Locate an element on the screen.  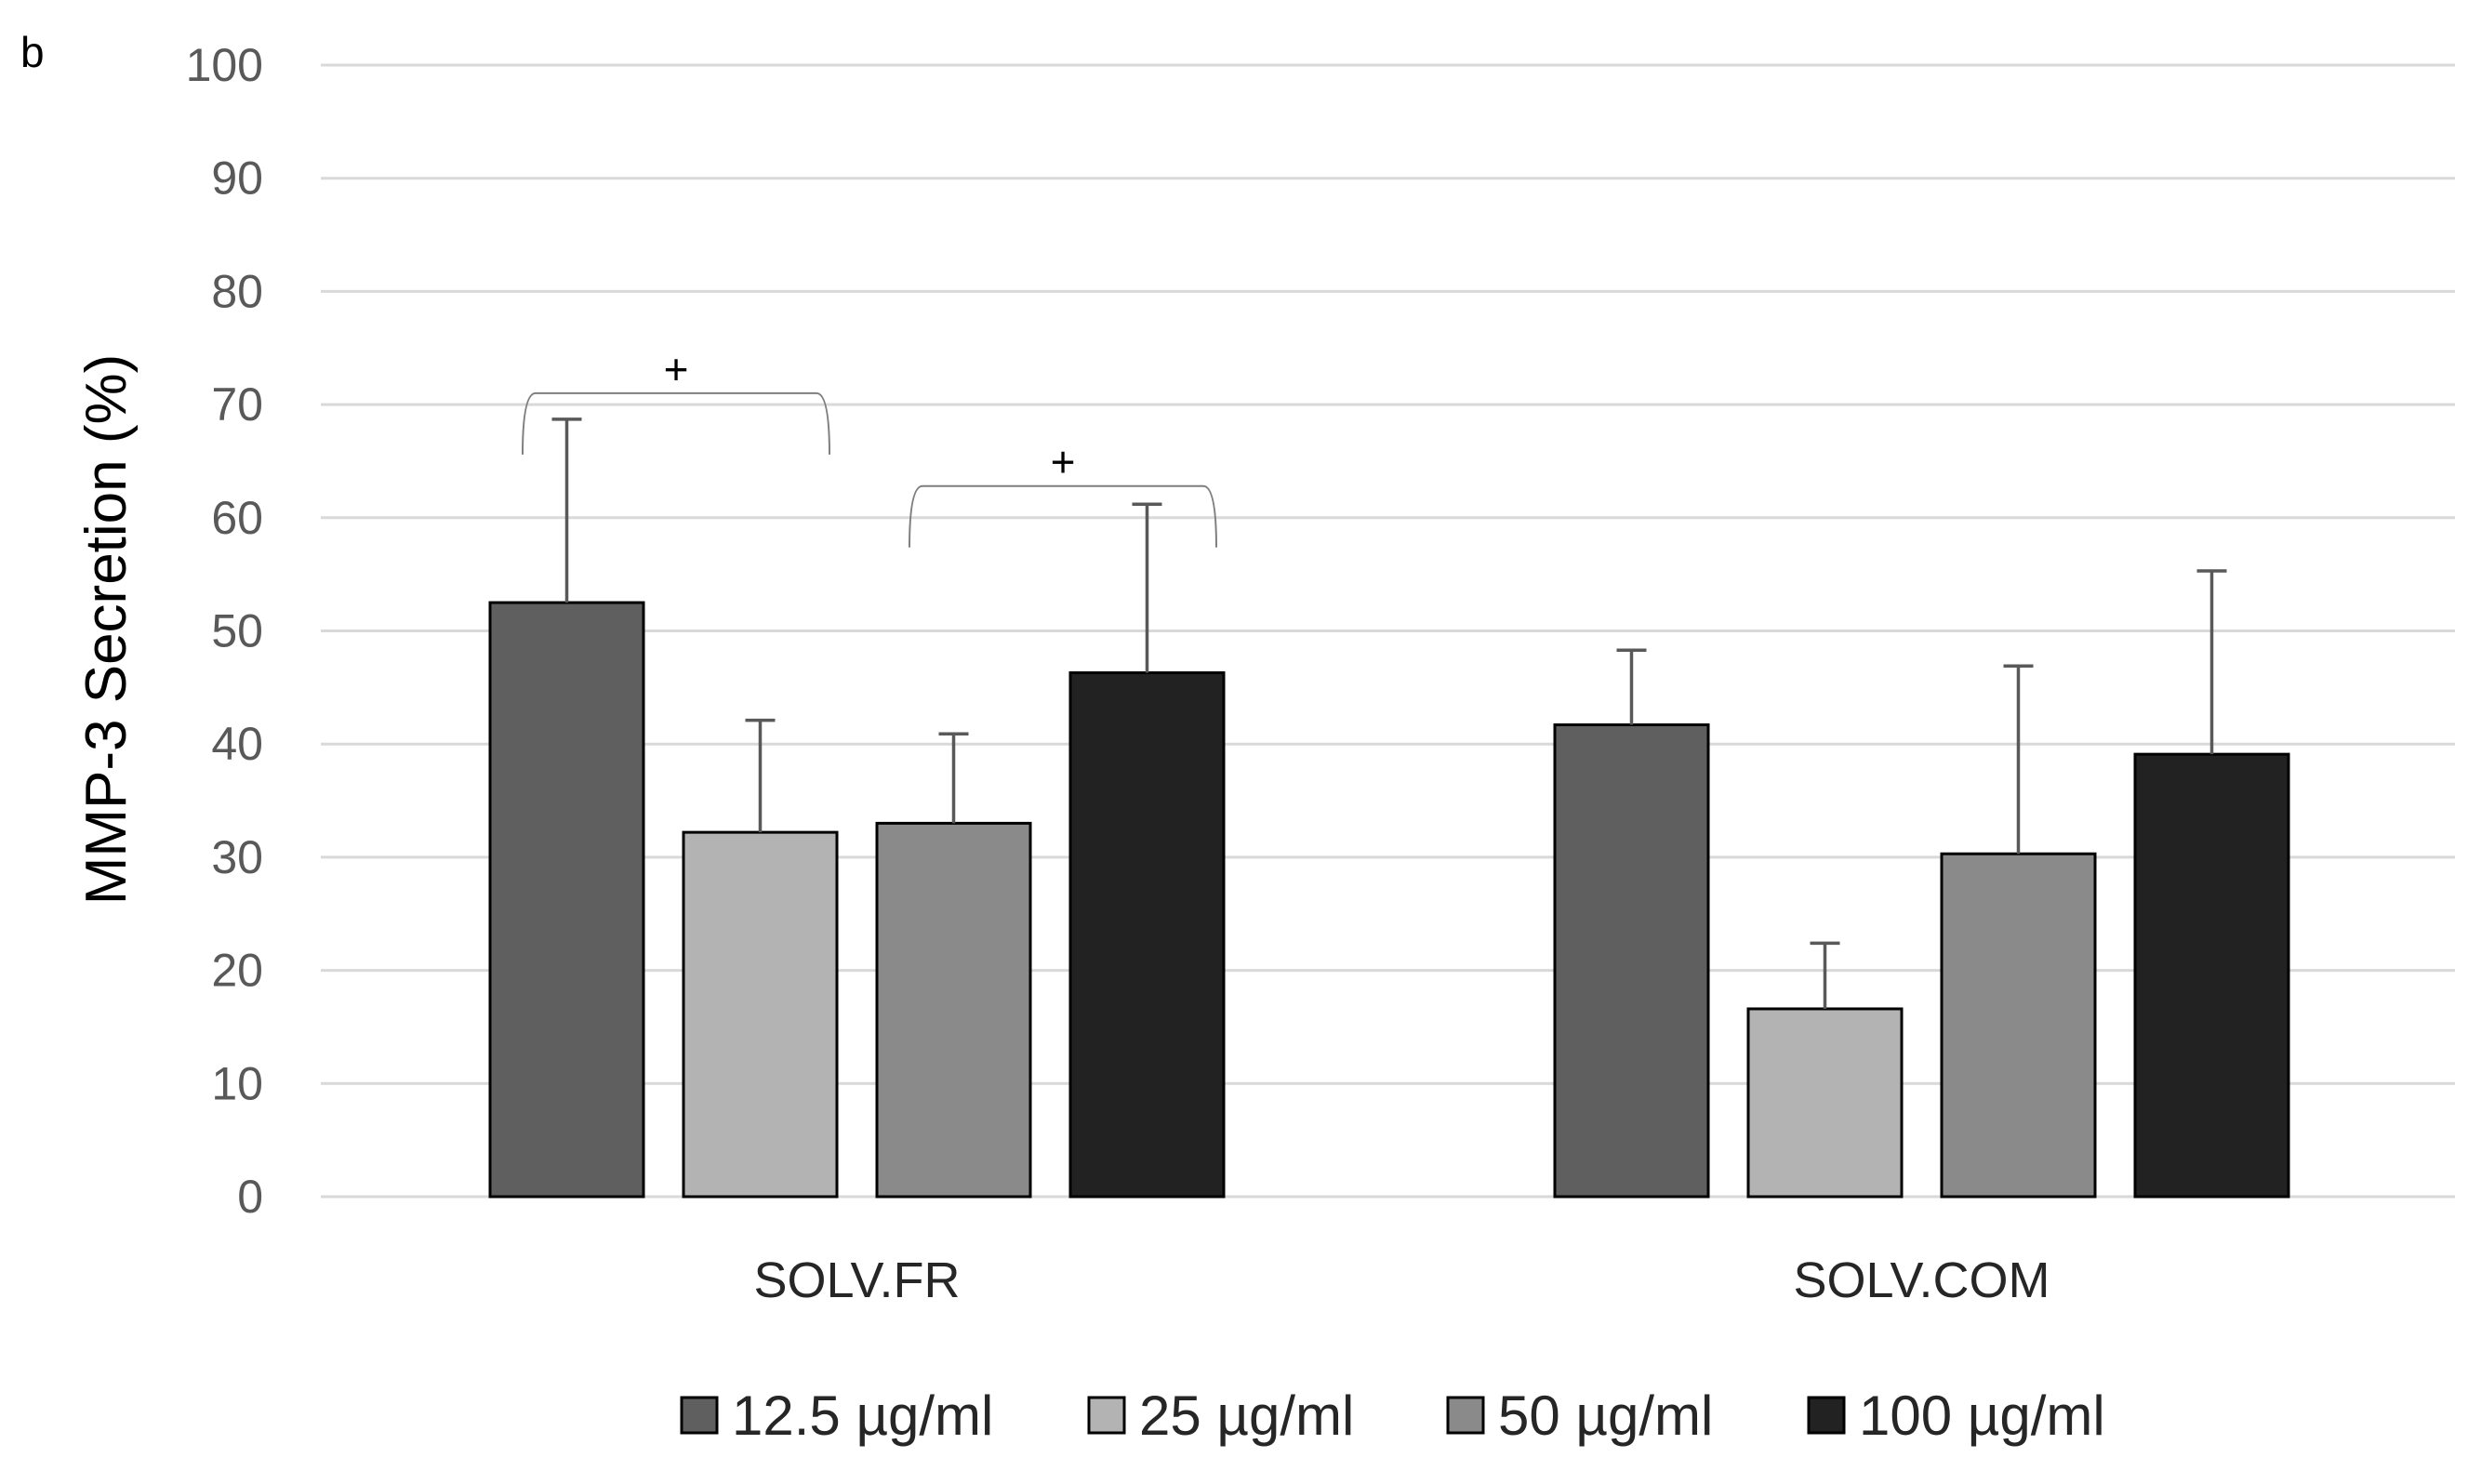
y-tick-label: 30 is located at coordinates (237, 857).